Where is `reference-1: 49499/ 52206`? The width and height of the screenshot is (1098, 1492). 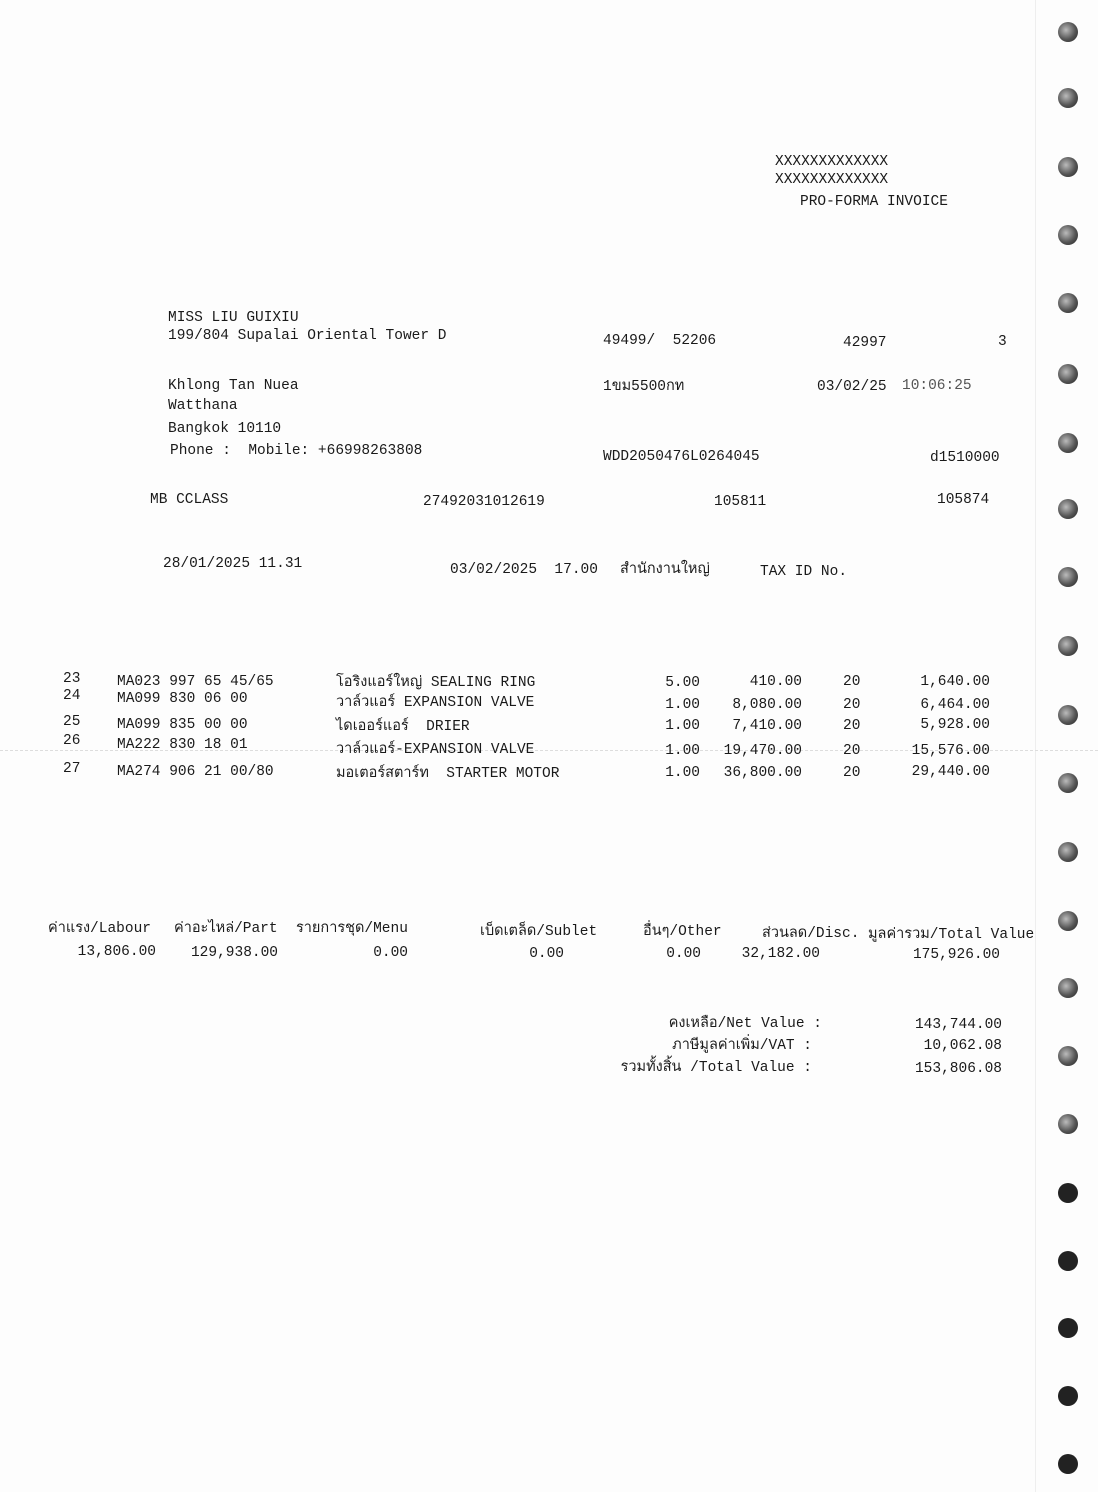
reference-1: 49499/ 52206 is located at coordinates (660, 341).